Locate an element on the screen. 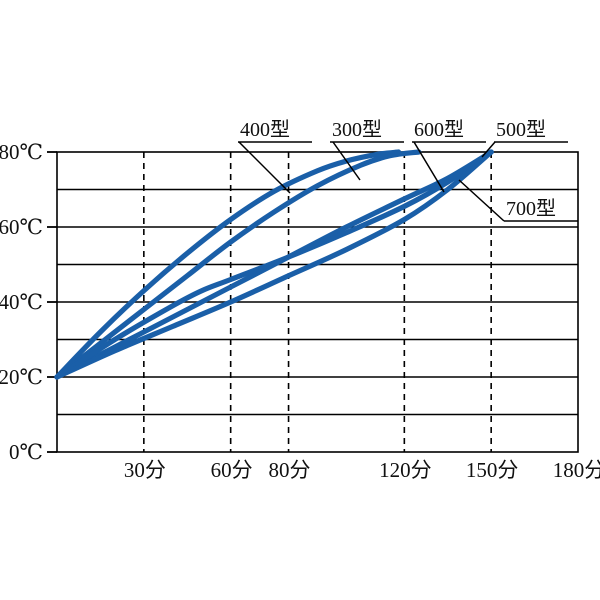 The image size is (600, 600). callout-leader-400型 is located at coordinates (264, 167).